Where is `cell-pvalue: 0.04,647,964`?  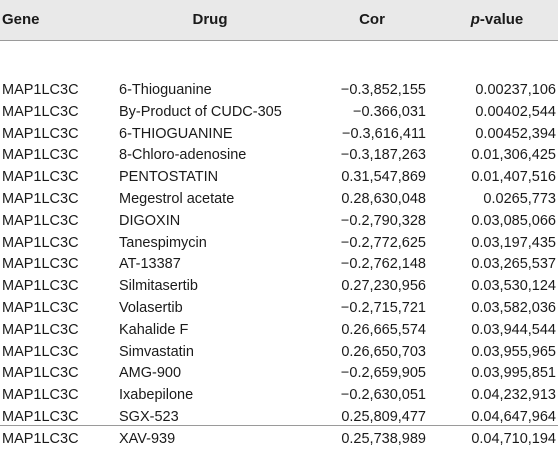
cell-pvalue: 0.04,647,964 is located at coordinates (513, 416).